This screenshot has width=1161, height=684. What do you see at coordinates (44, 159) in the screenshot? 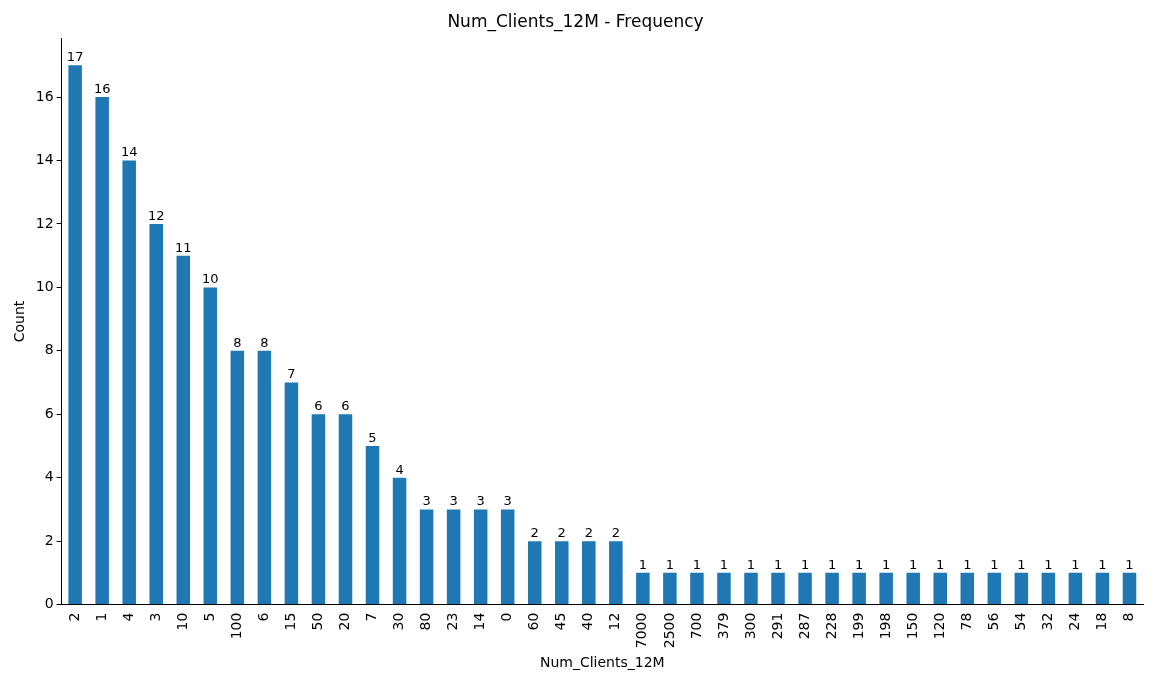
I see `y-tick-label: 14` at bounding box center [44, 159].